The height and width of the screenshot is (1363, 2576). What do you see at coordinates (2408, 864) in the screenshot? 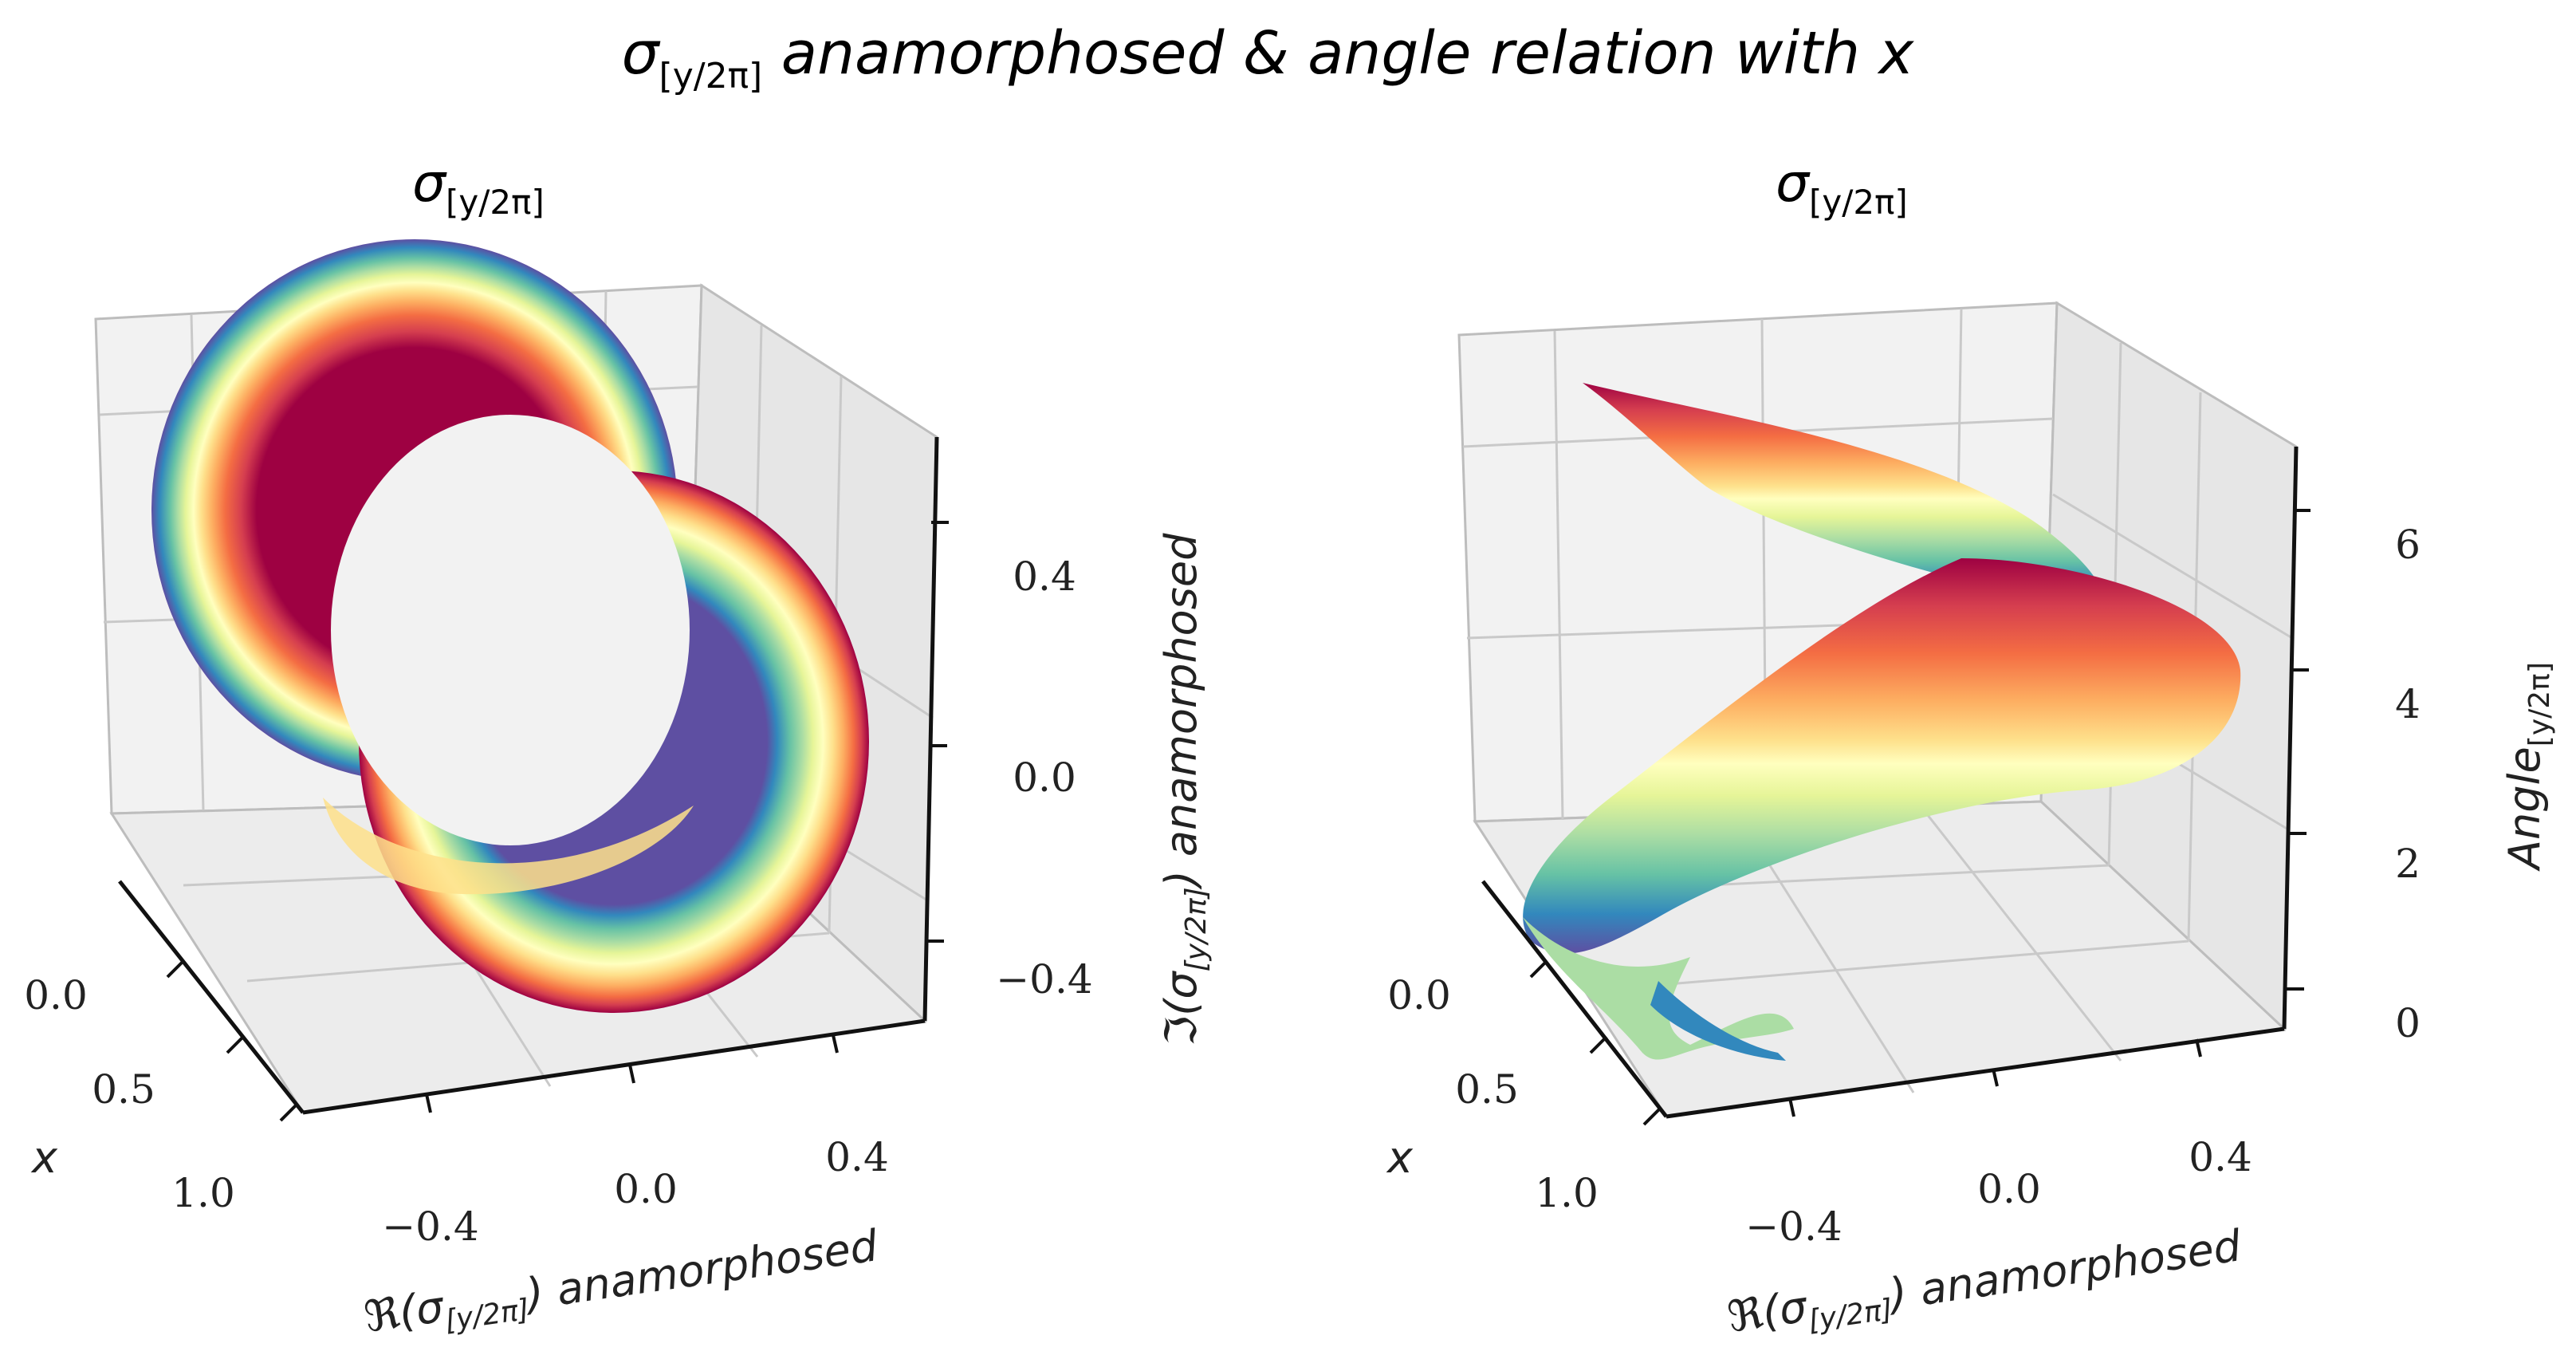
I see `right-z-tick-1: 2` at bounding box center [2408, 864].